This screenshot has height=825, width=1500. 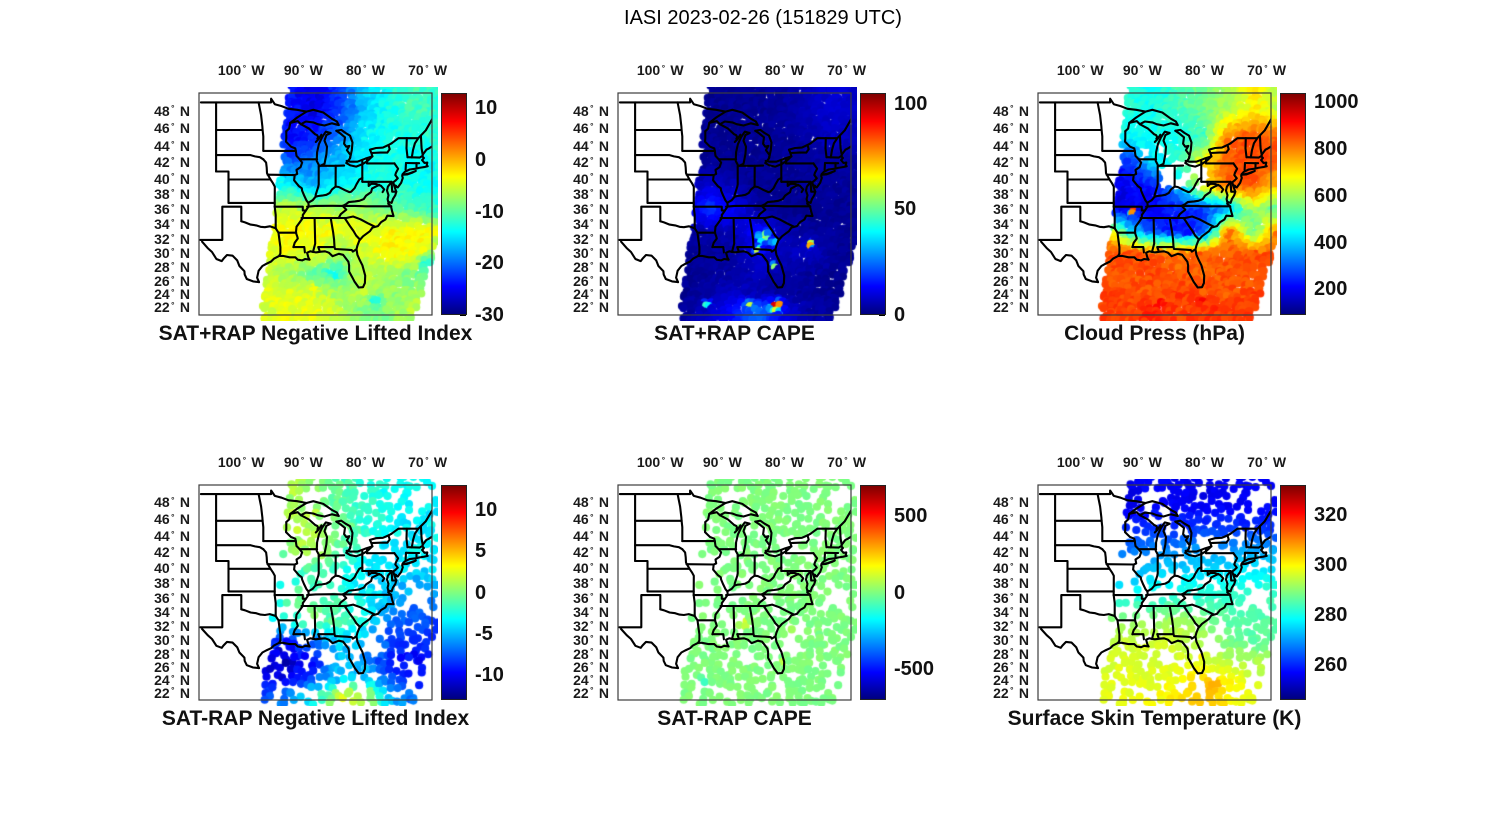 I want to click on colorbar-tick-label: 260, so click(x=1331, y=665).